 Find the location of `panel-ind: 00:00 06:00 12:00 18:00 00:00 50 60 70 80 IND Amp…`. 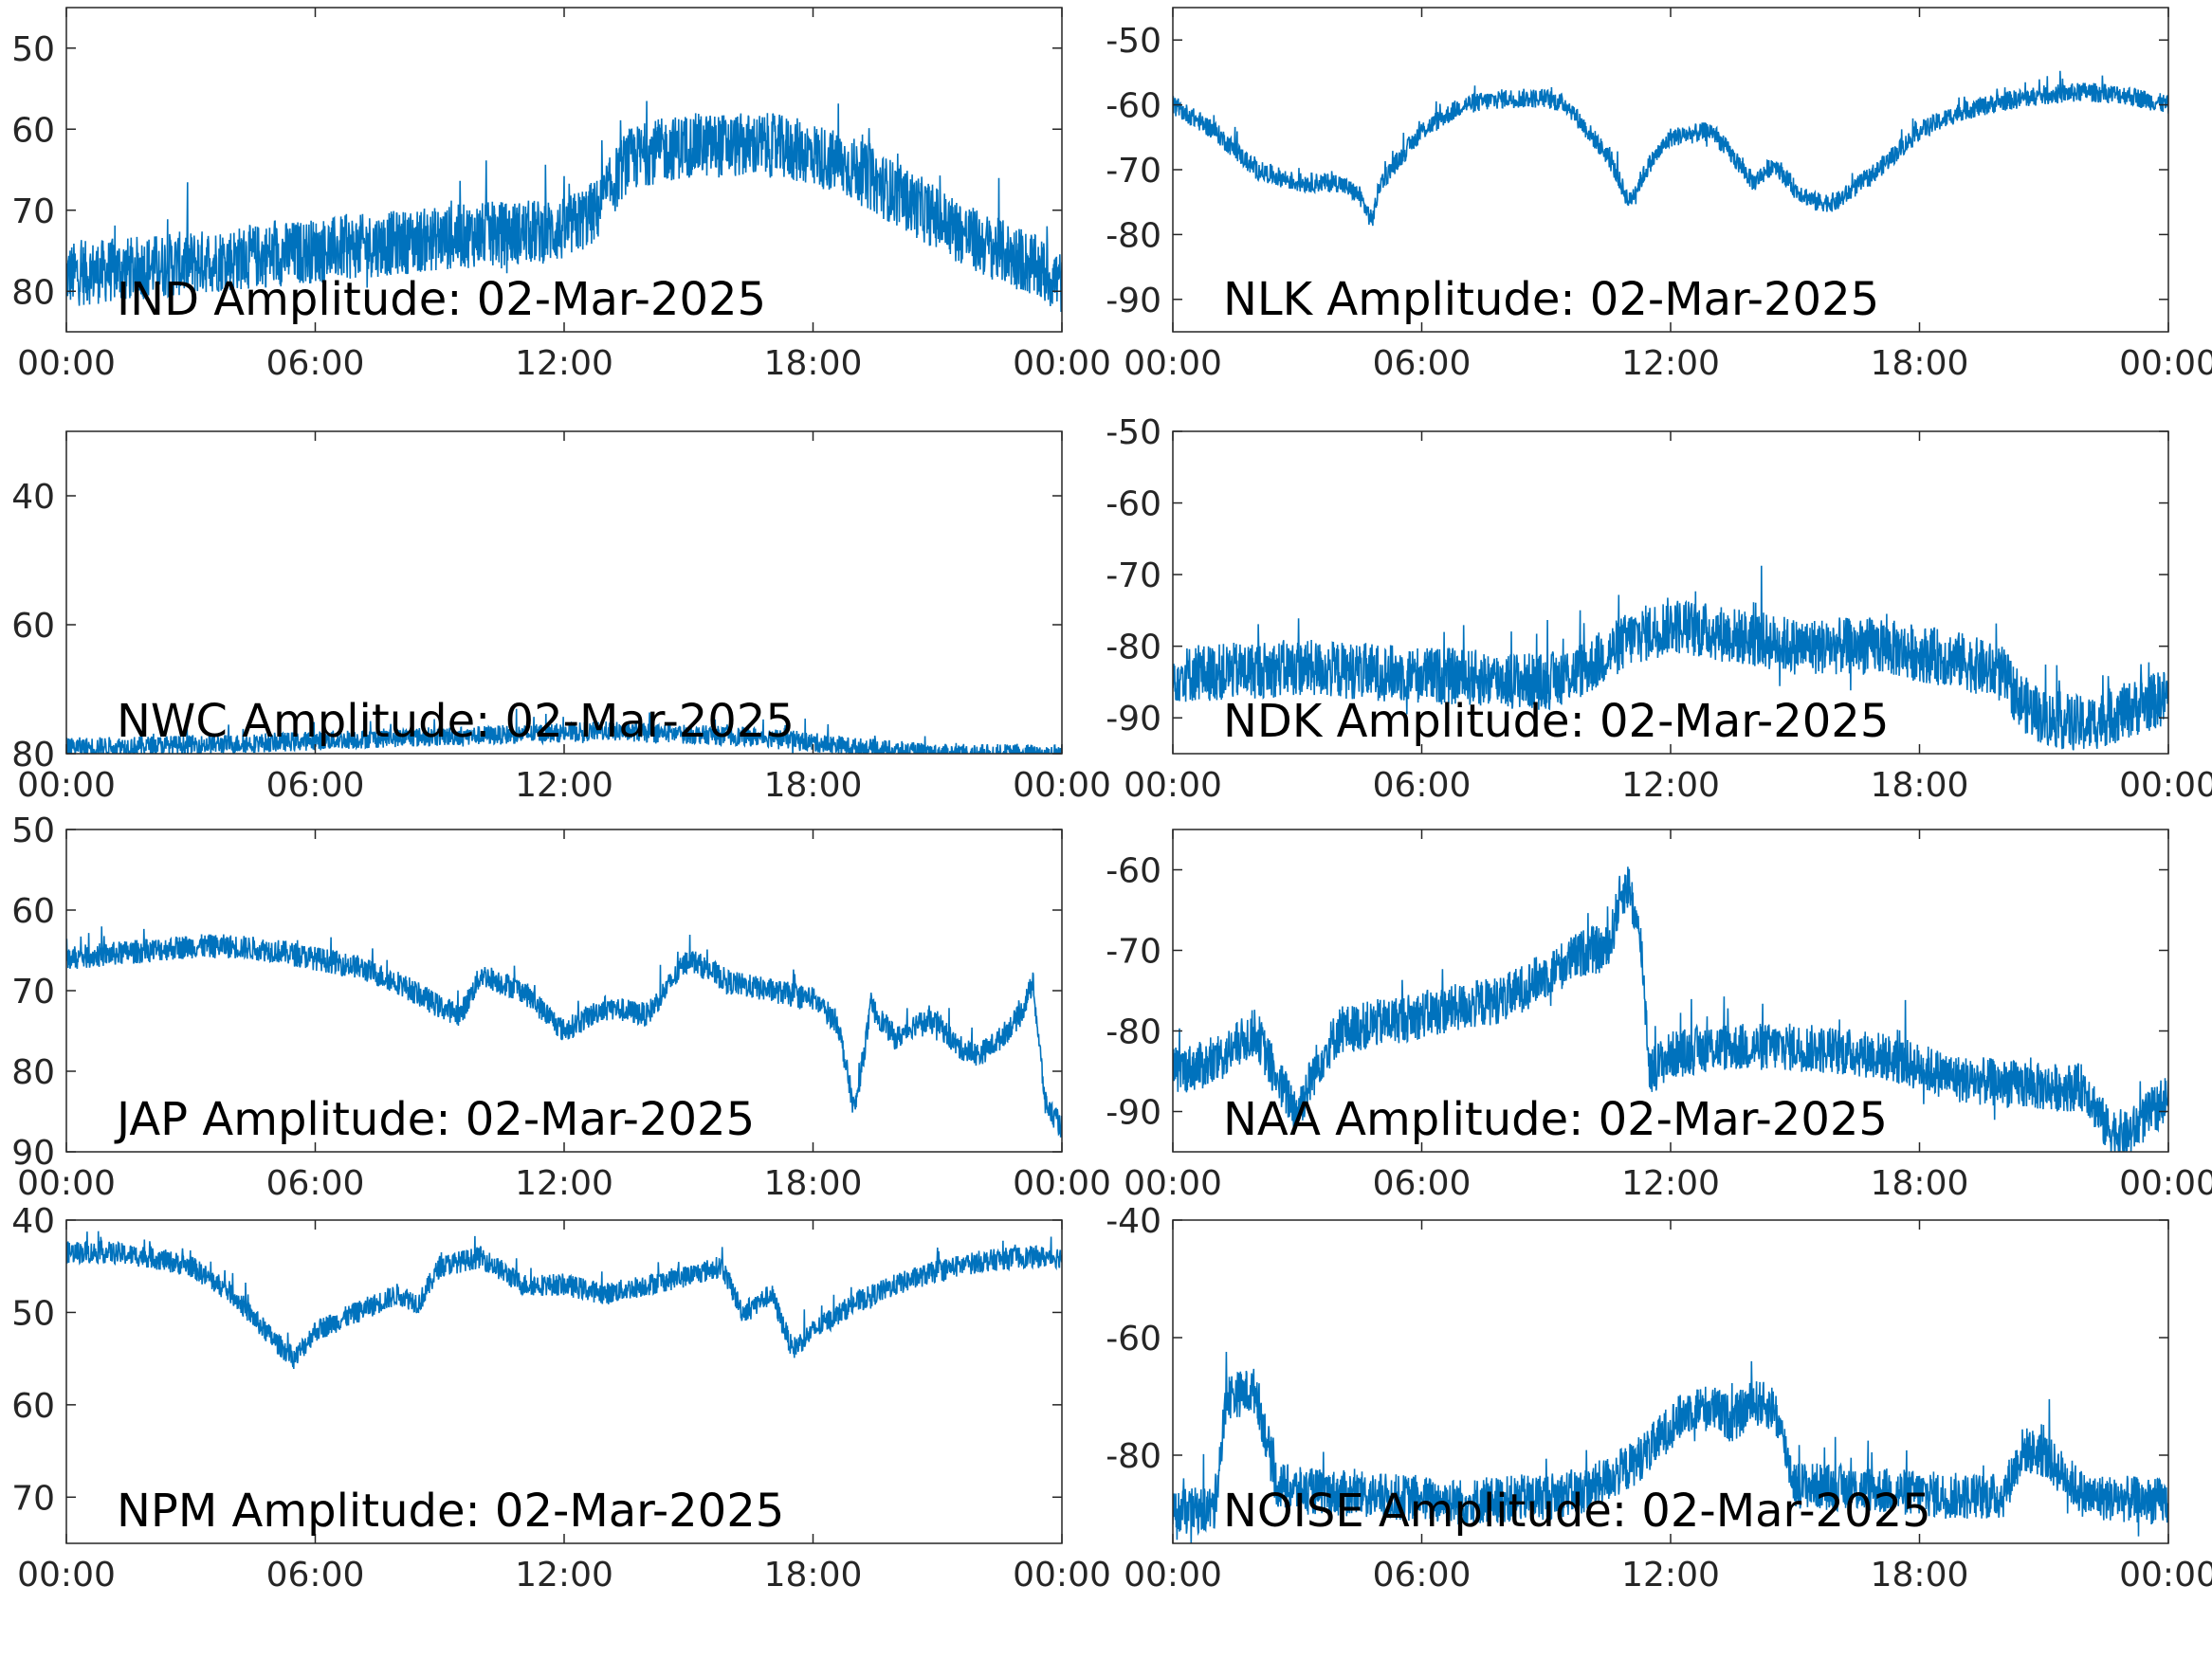

panel-ind: 00:00 06:00 12:00 18:00 00:00 50 60 70 80 IND Amp… is located at coordinates (561, 195).